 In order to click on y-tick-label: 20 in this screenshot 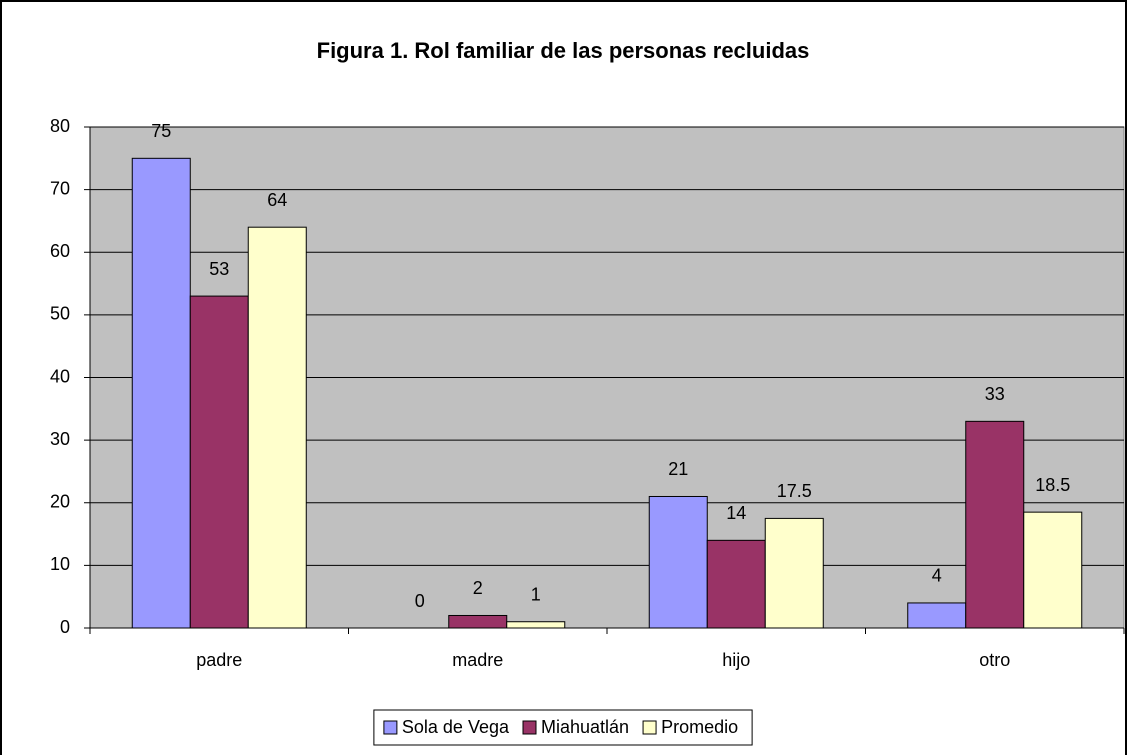, I will do `click(60, 502)`.